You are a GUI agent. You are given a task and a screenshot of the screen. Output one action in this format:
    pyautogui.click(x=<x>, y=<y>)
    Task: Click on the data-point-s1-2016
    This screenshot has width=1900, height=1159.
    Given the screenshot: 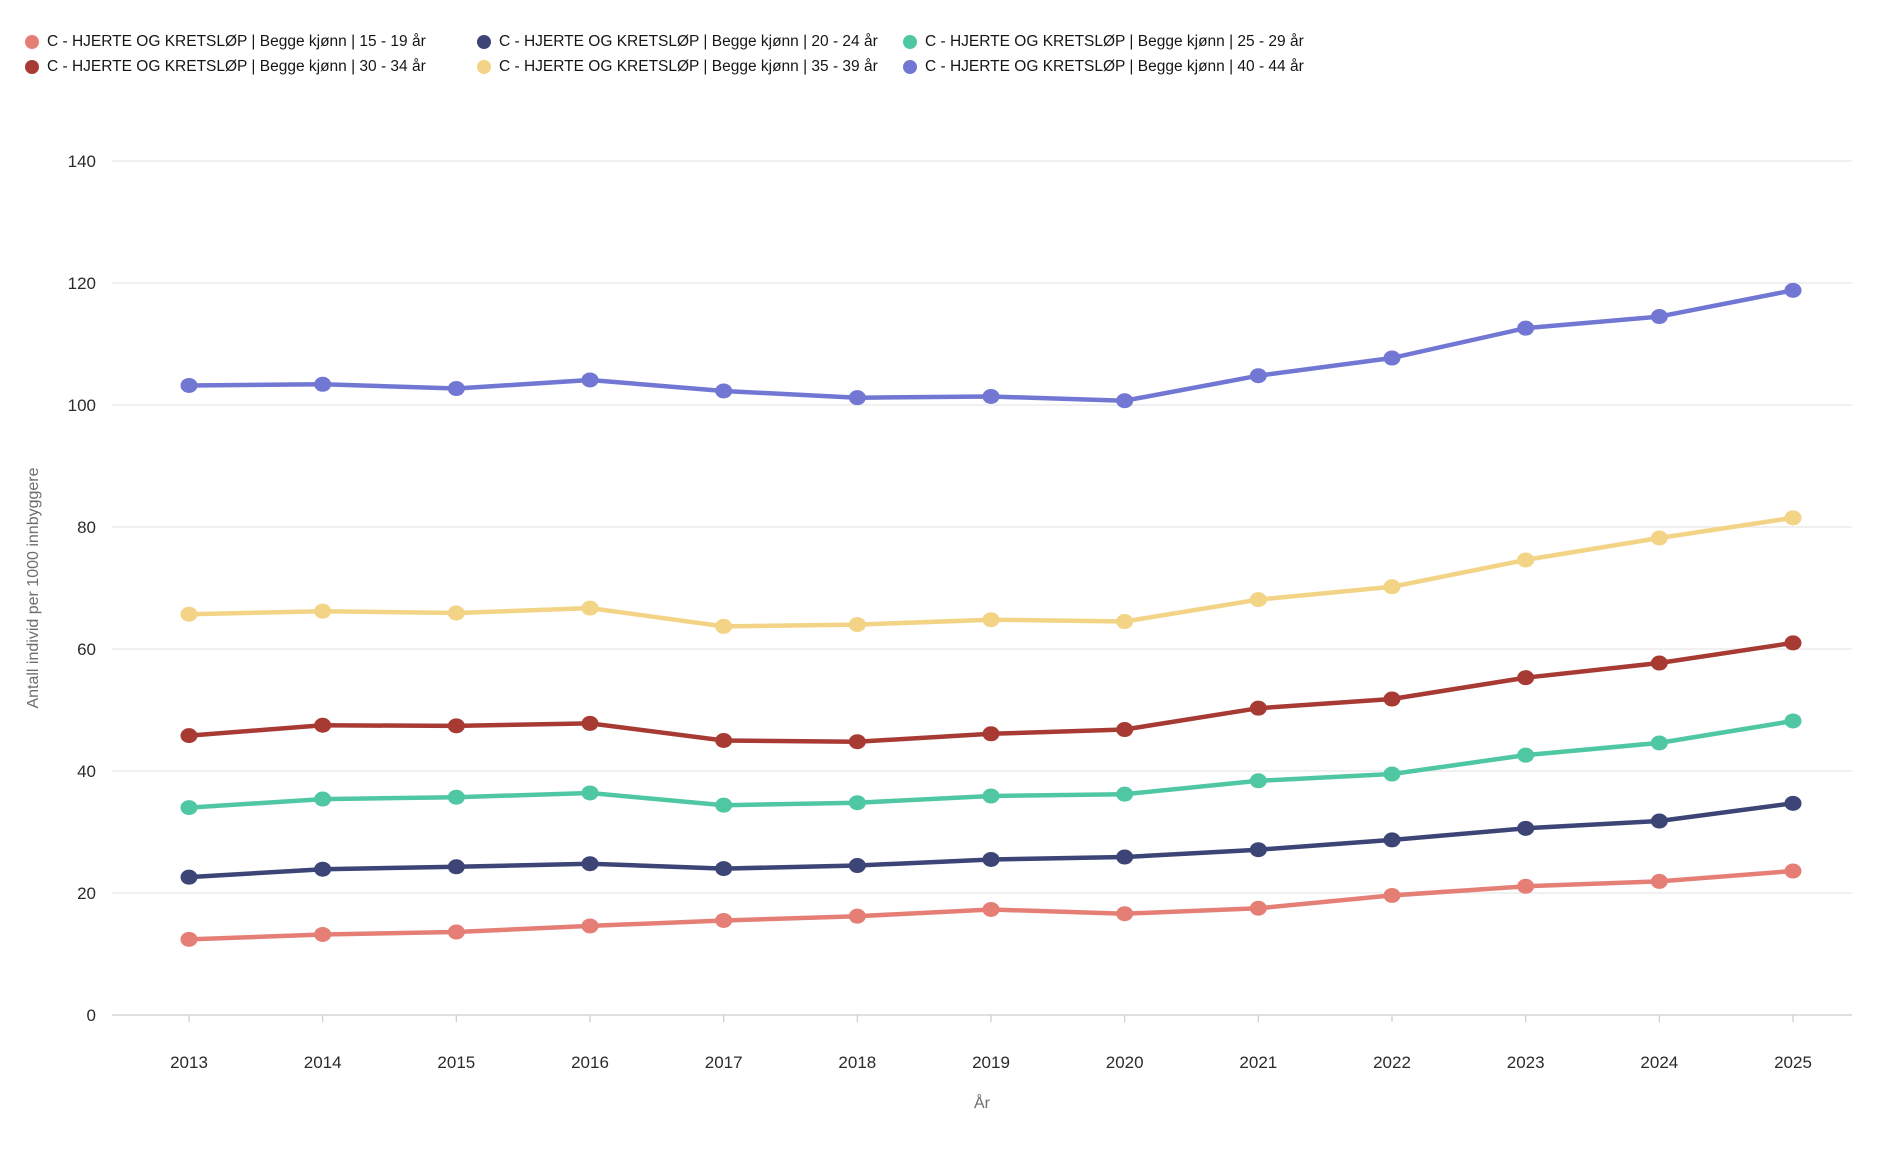 What is the action you would take?
    pyautogui.click(x=590, y=864)
    